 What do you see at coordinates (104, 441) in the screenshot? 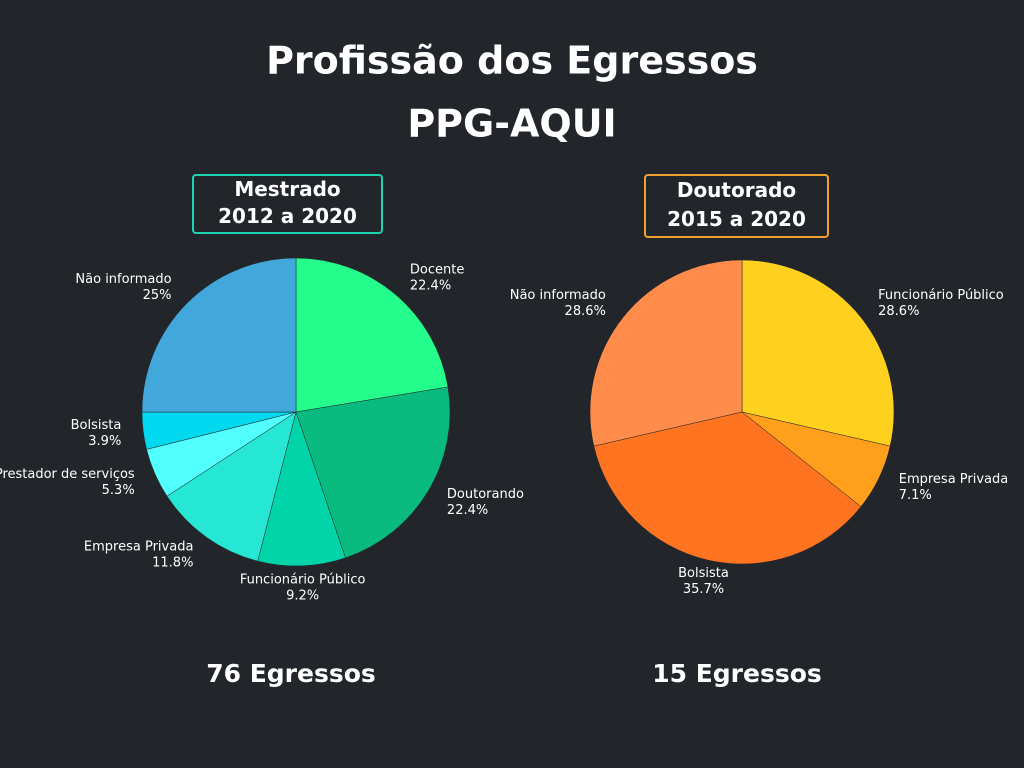
I see `slice-value-label: 3.9%` at bounding box center [104, 441].